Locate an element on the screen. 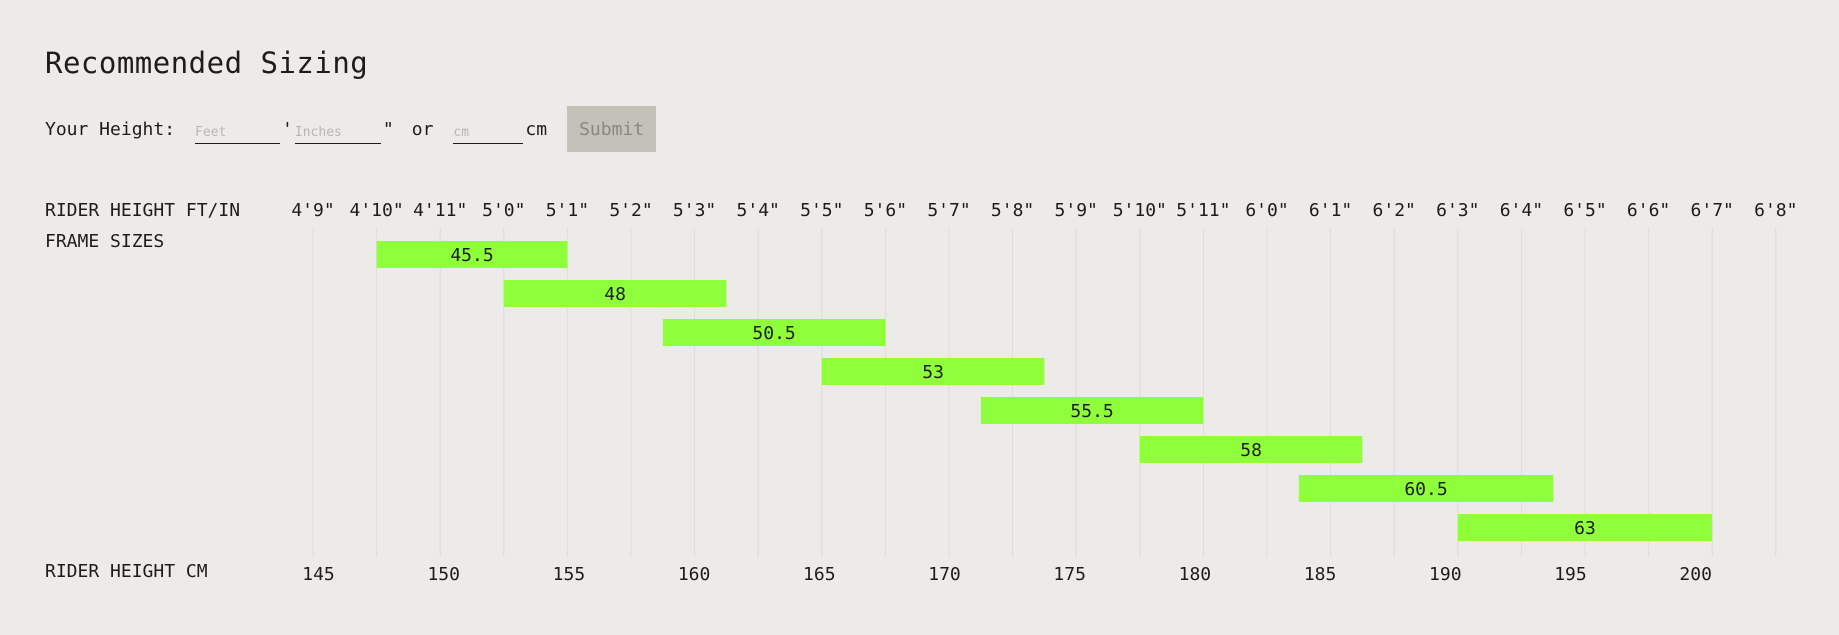 The image size is (1839, 635). ft-tick-label: 6'7" is located at coordinates (1712, 210).